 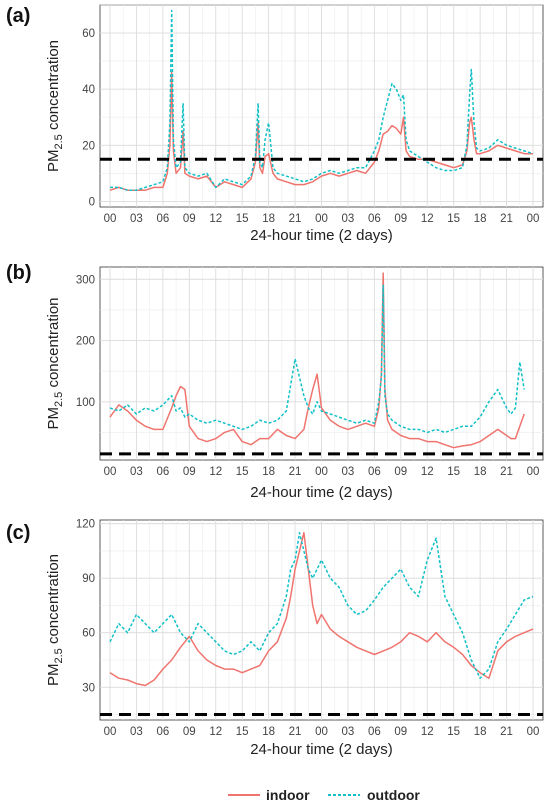 What do you see at coordinates (85, 342) in the screenshot?
I see `y-tick-label: 200` at bounding box center [85, 342].